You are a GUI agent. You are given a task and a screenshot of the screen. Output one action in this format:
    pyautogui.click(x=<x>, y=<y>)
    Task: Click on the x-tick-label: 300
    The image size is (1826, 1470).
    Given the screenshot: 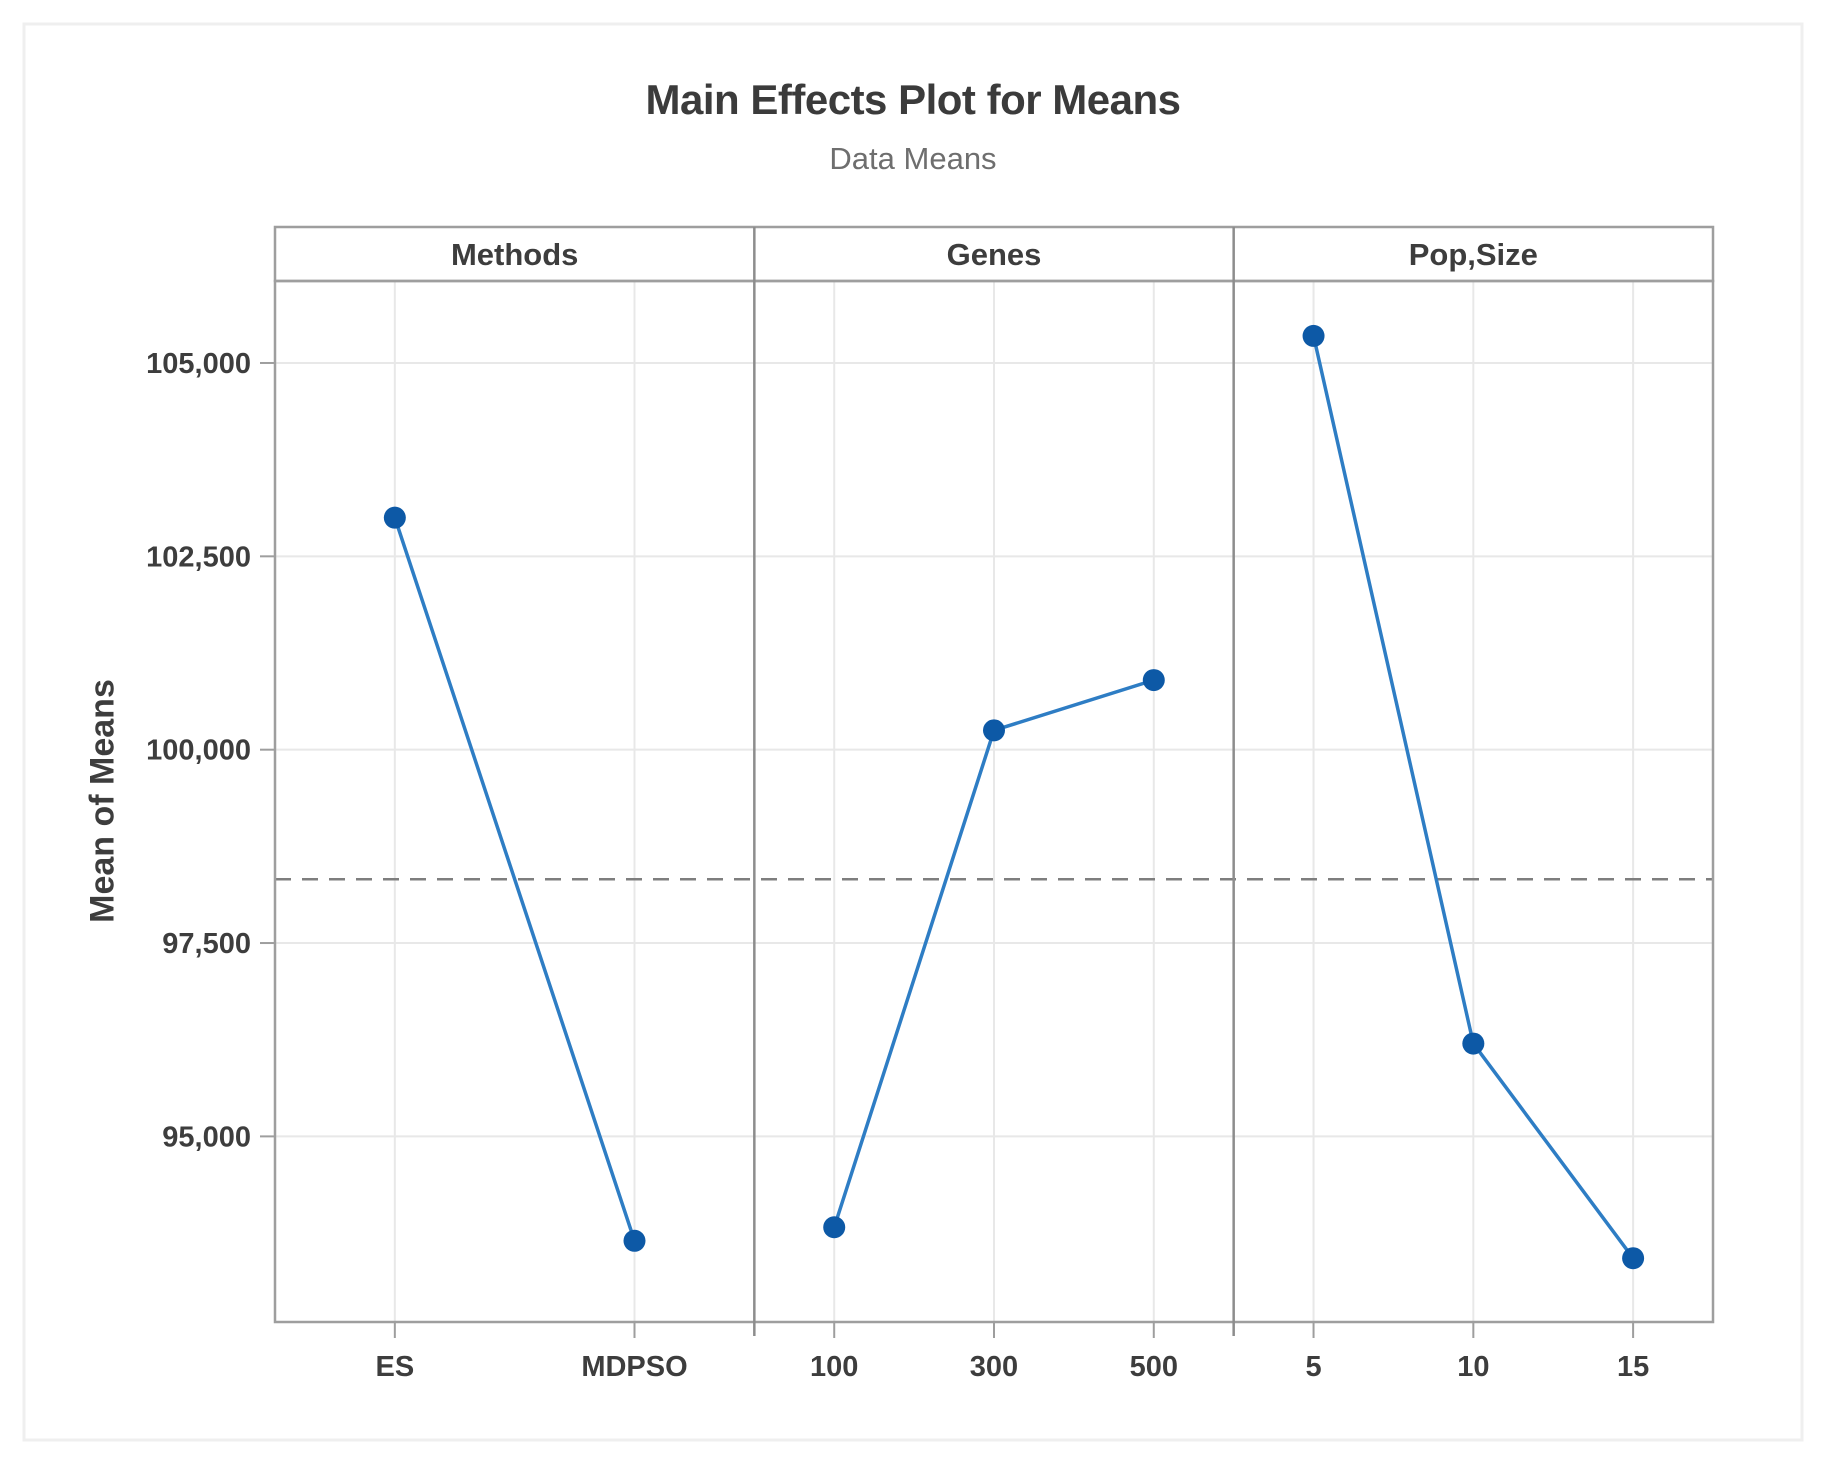 What is the action you would take?
    pyautogui.click(x=994, y=1367)
    